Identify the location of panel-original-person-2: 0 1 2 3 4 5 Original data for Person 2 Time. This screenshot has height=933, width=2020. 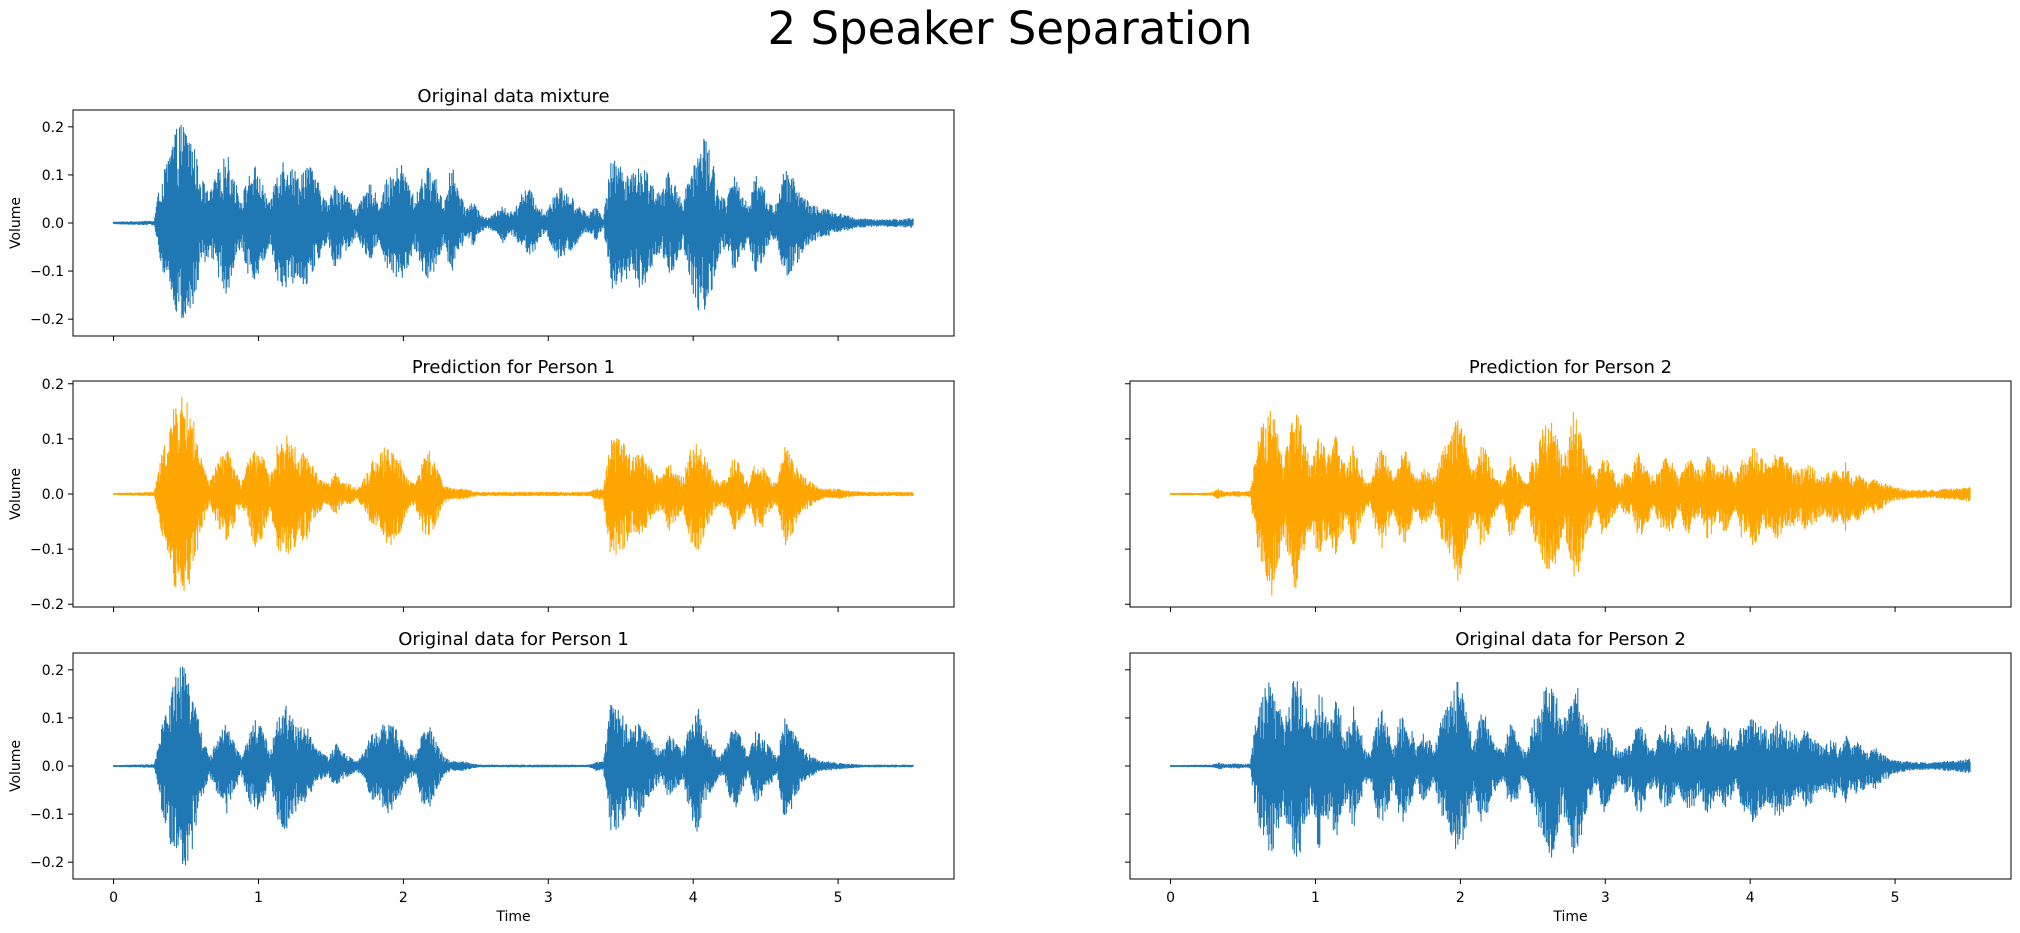
(1568, 777).